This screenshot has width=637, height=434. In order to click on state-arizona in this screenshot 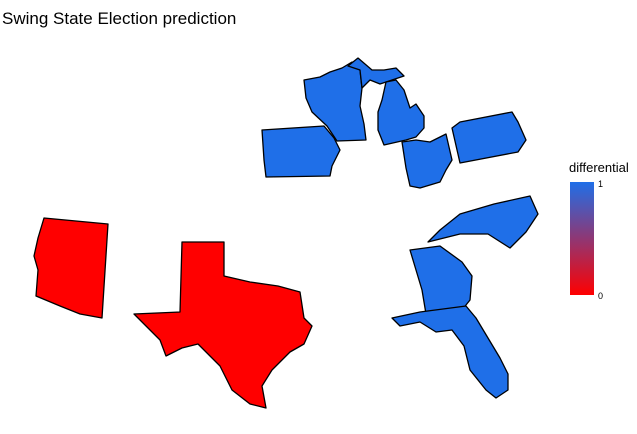, I will do `click(71, 268)`.